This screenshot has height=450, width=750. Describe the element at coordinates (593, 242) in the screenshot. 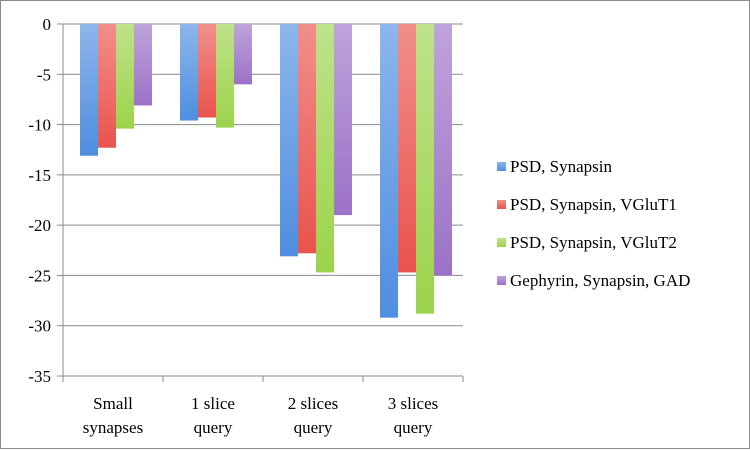

I see `legend-label: PSD, Synapsin, VGluT2` at that location.